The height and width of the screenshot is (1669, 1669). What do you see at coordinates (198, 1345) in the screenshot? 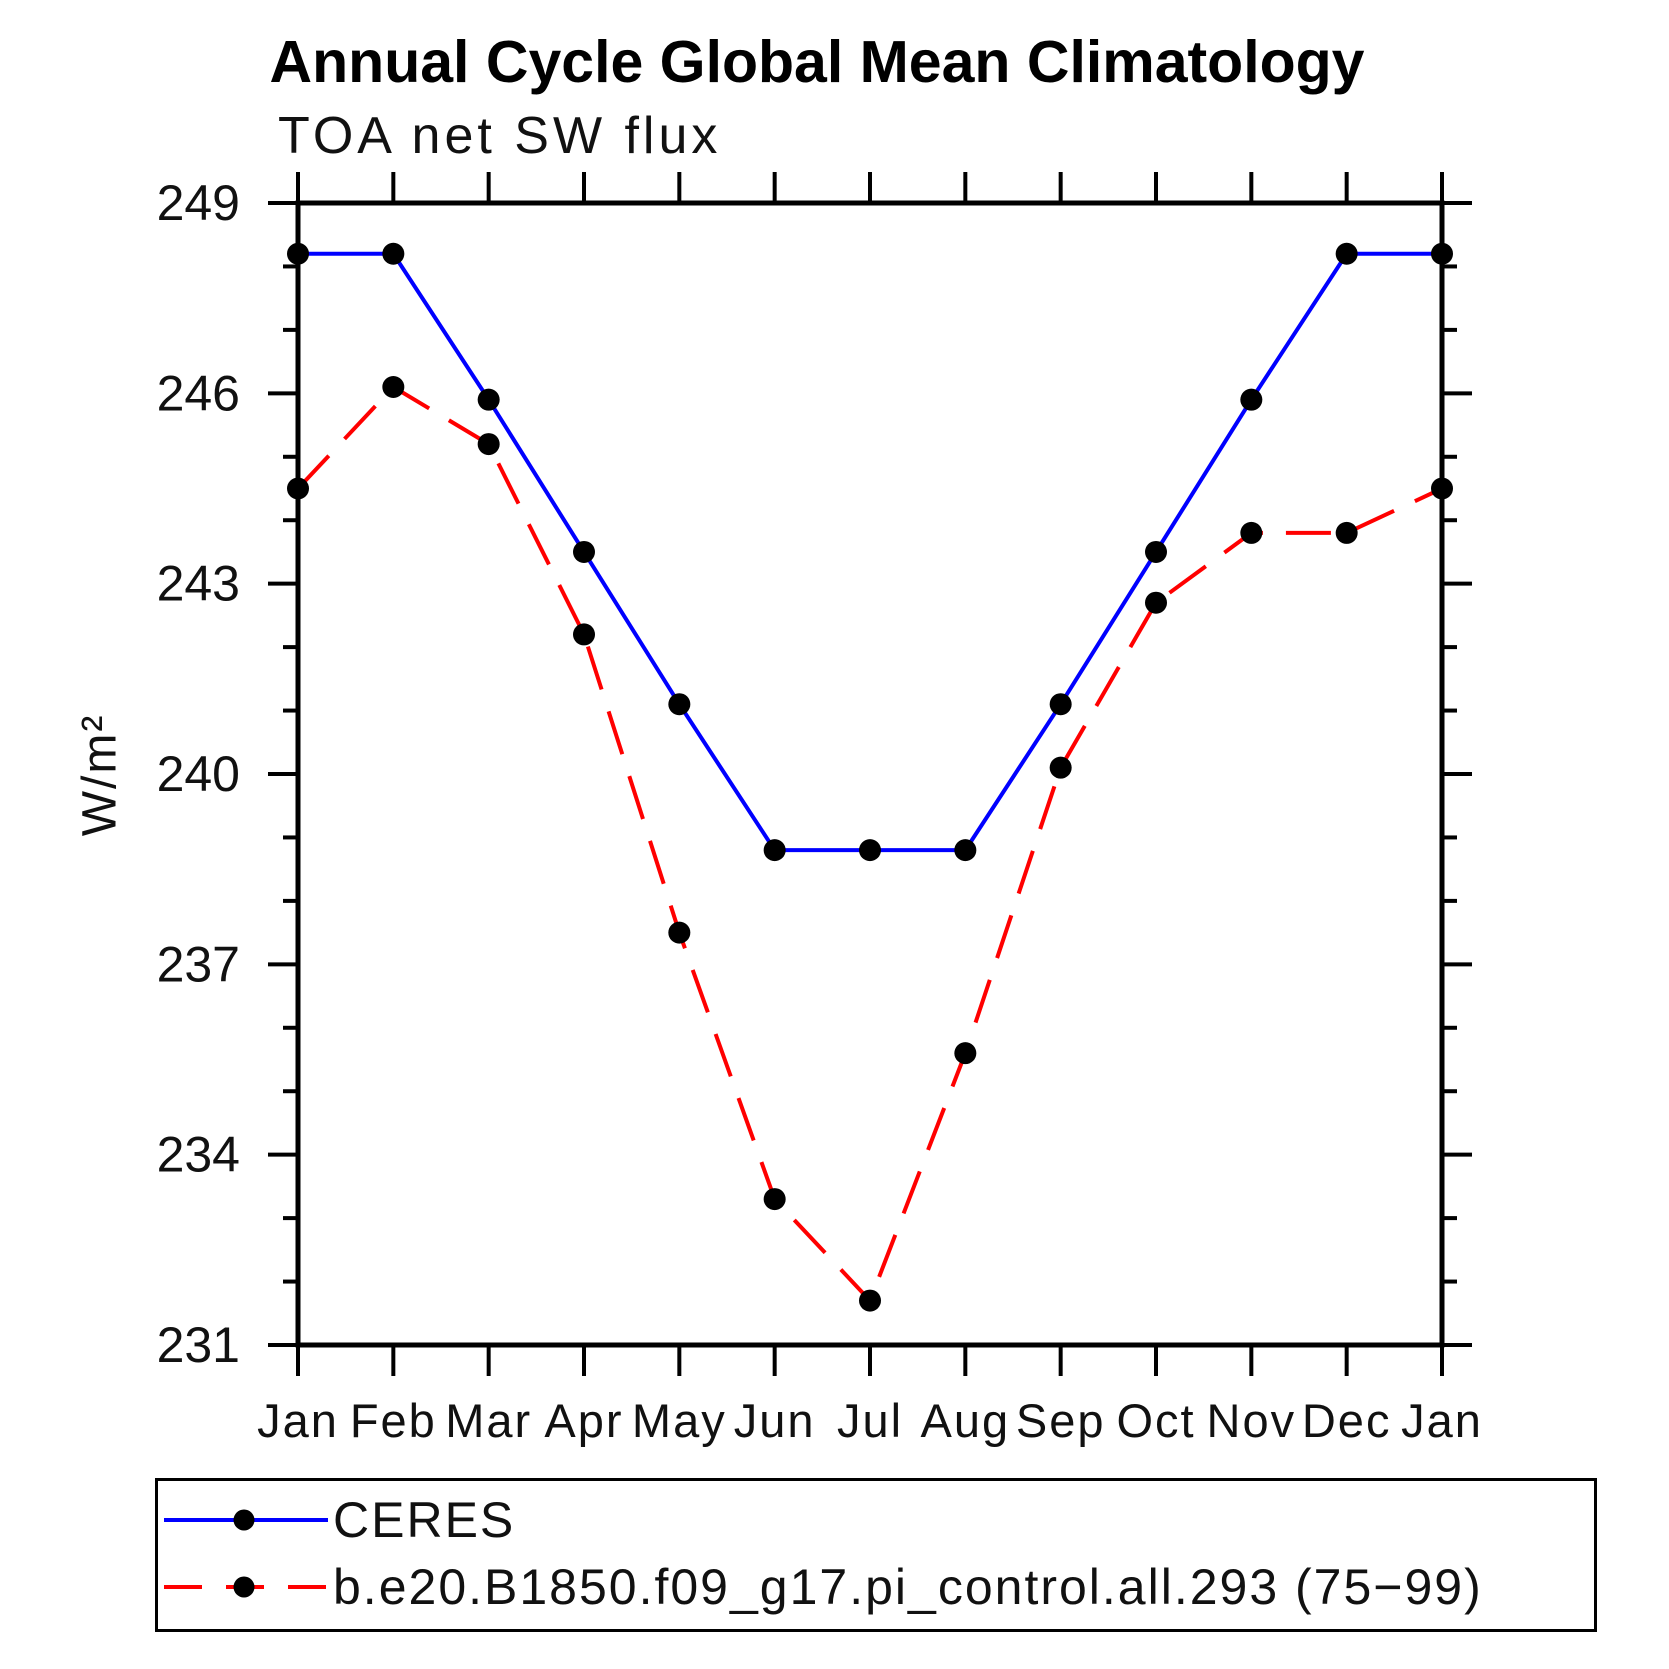
I see `y-axis-tick-label: 231` at bounding box center [198, 1345].